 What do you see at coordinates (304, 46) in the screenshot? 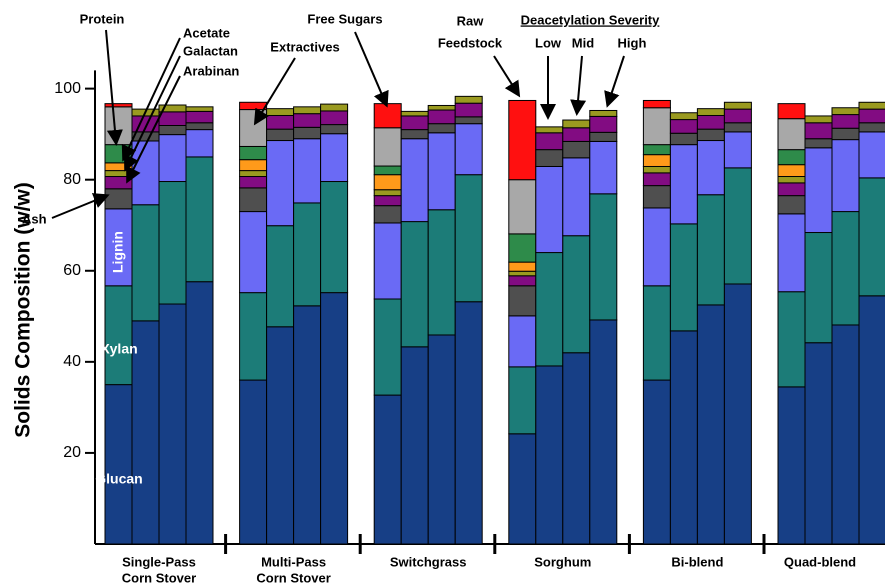
I see `callout: Extractives` at bounding box center [304, 46].